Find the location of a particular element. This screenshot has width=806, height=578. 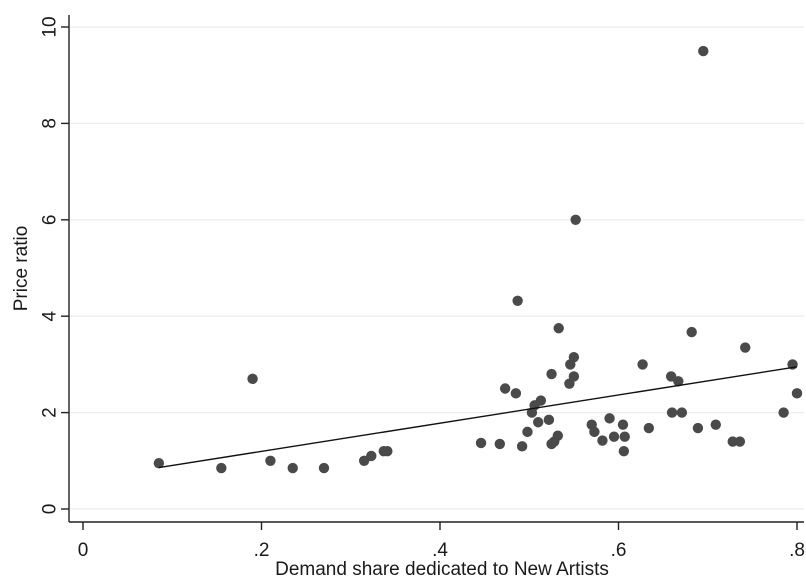

fit-line is located at coordinates (478, 417).